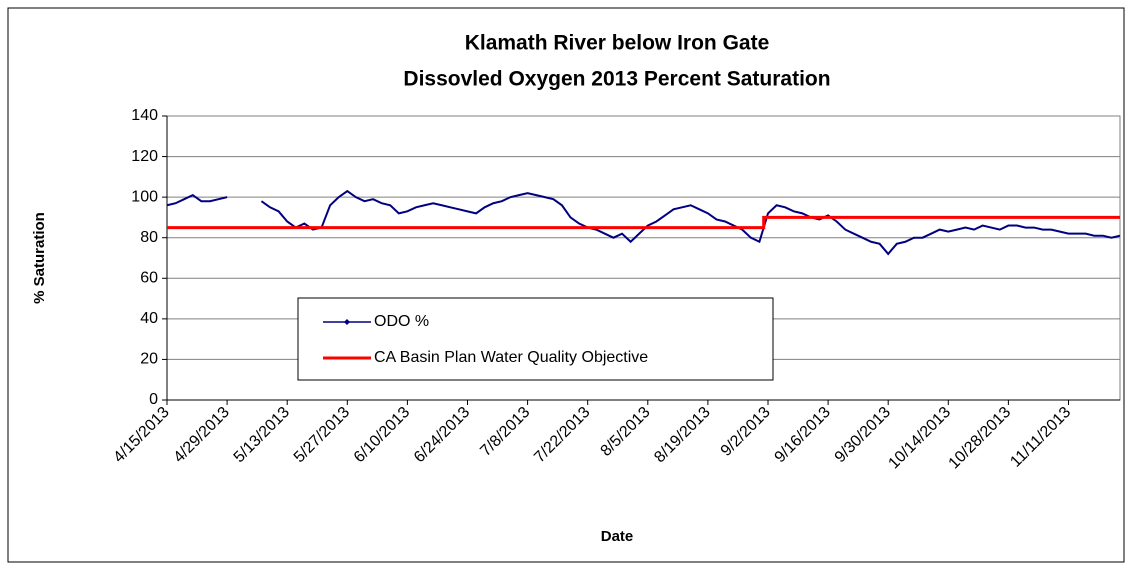  I want to click on y-tick-label: 0, so click(153, 399).